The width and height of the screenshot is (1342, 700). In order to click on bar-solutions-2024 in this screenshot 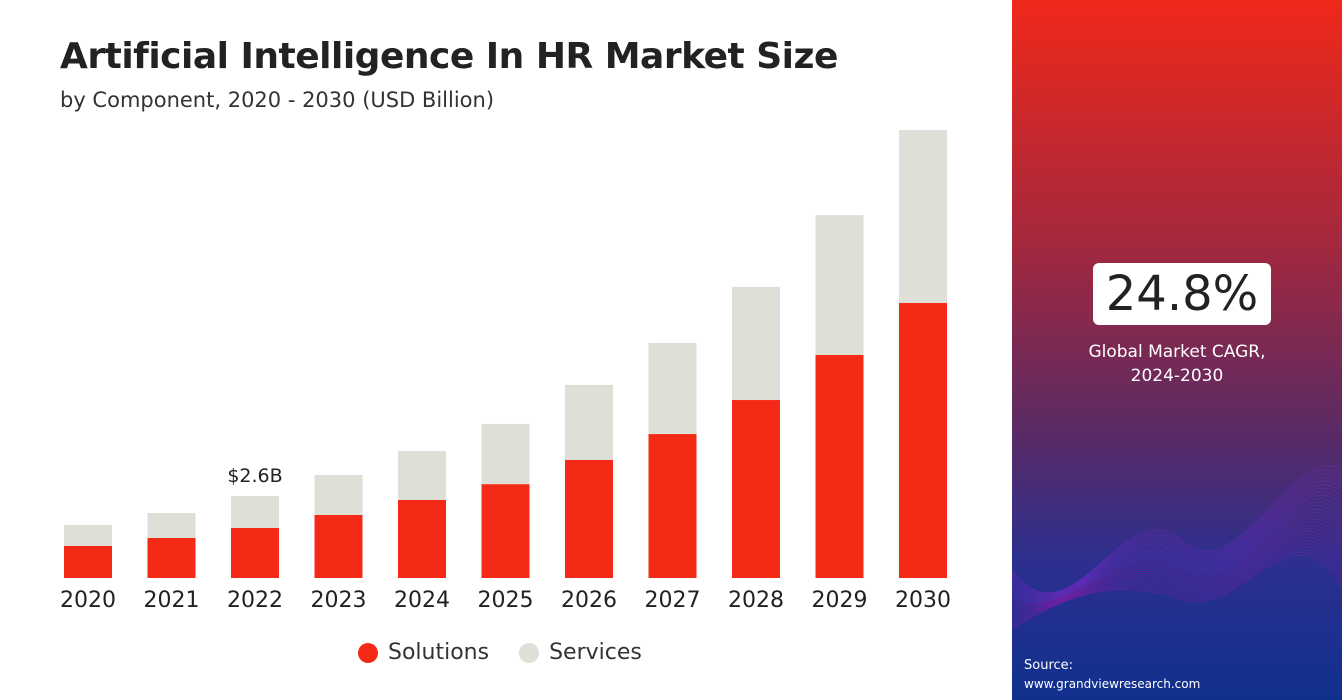, I will do `click(422, 538)`.